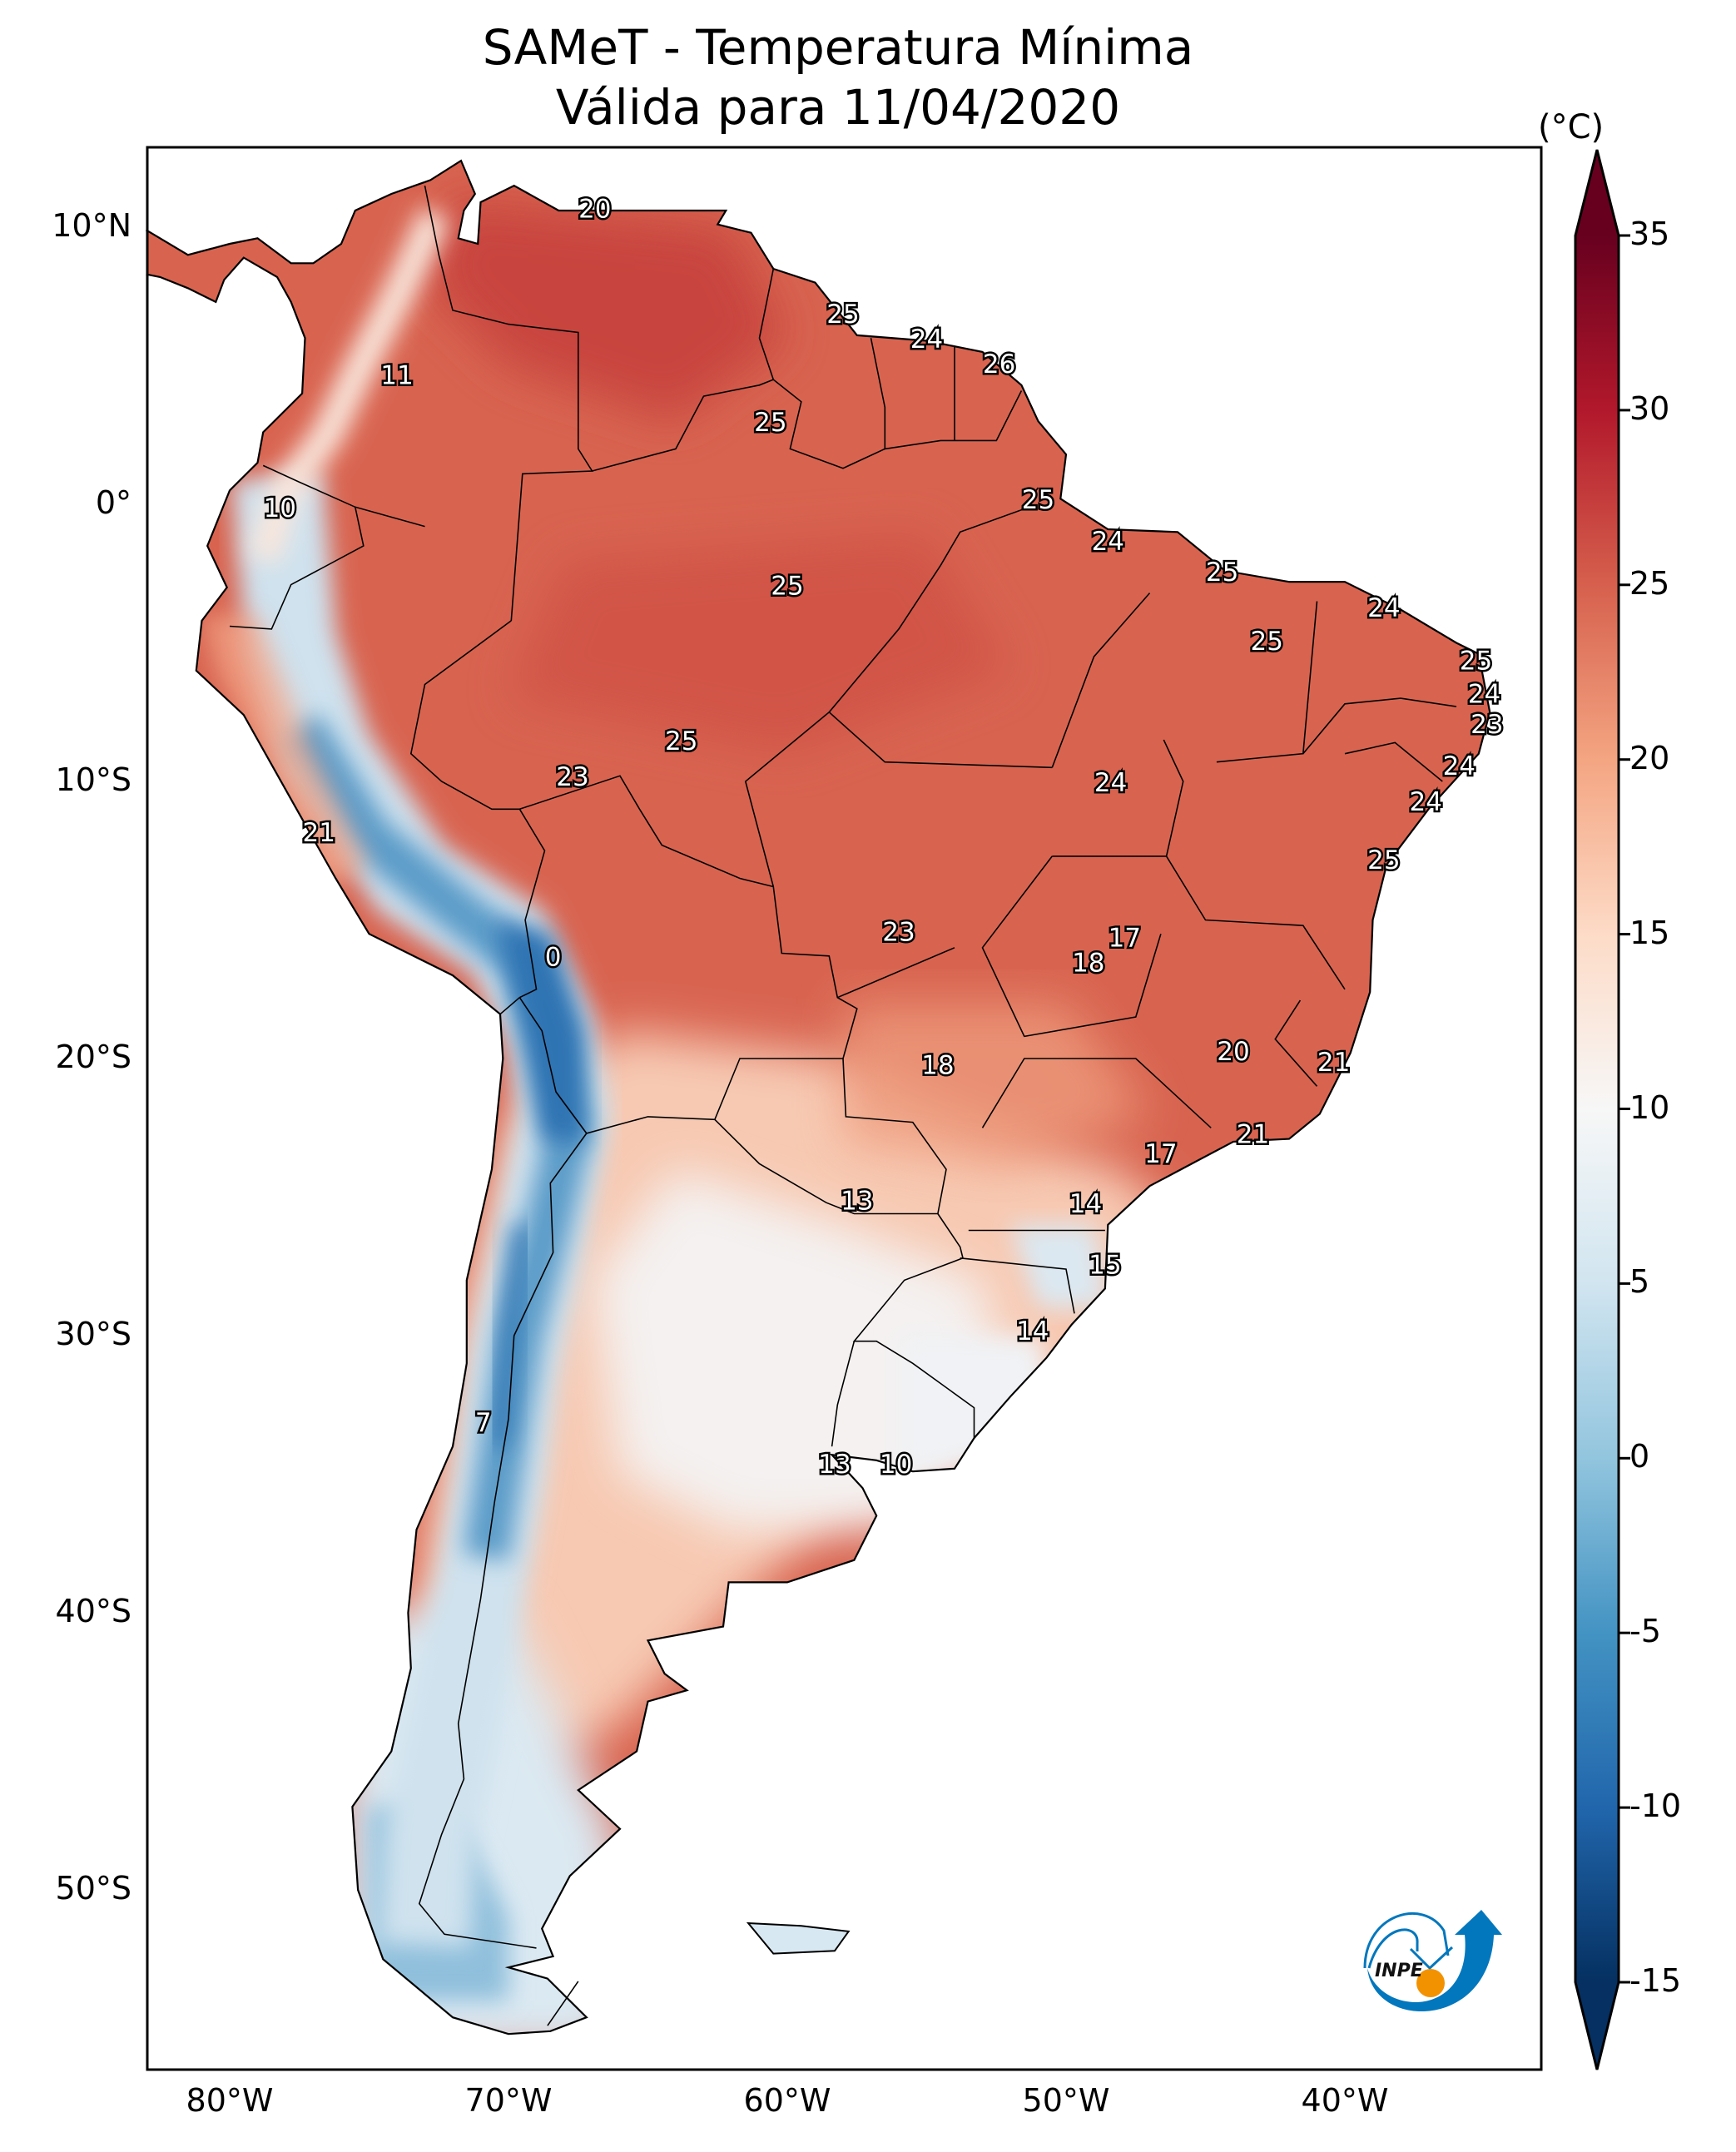 This screenshot has height=2152, width=1736. I want to click on logo-swirl-icon, so click(1406, 1940).